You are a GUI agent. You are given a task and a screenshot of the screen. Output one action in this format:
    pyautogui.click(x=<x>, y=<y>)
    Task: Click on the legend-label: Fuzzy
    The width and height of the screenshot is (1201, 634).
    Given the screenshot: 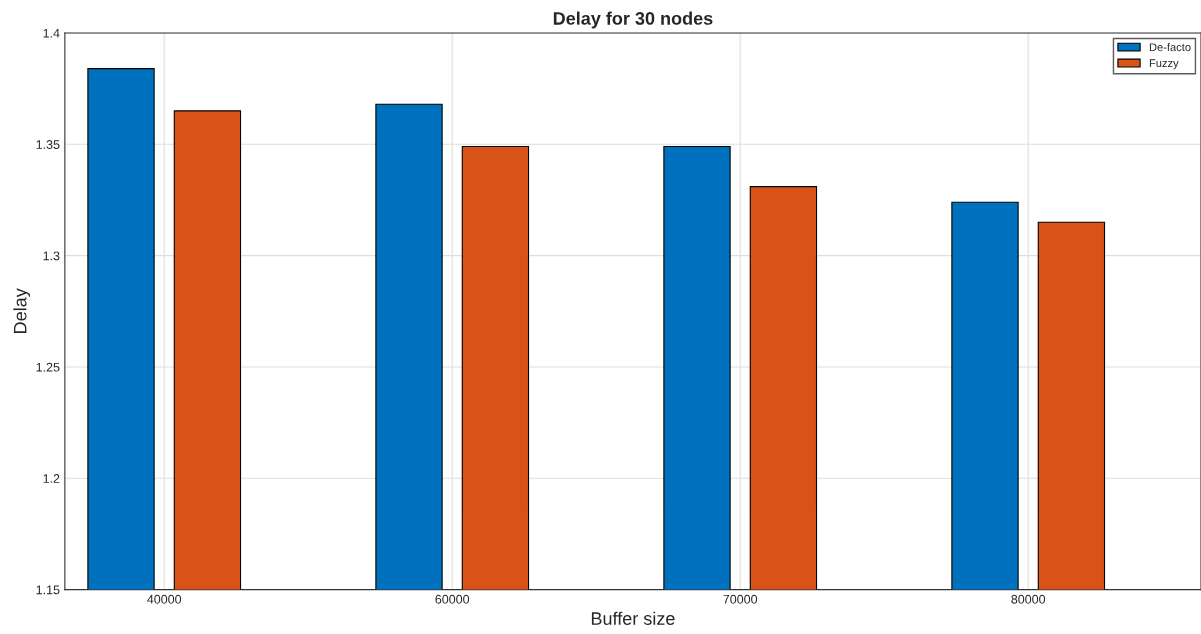 What is the action you would take?
    pyautogui.click(x=1164, y=64)
    